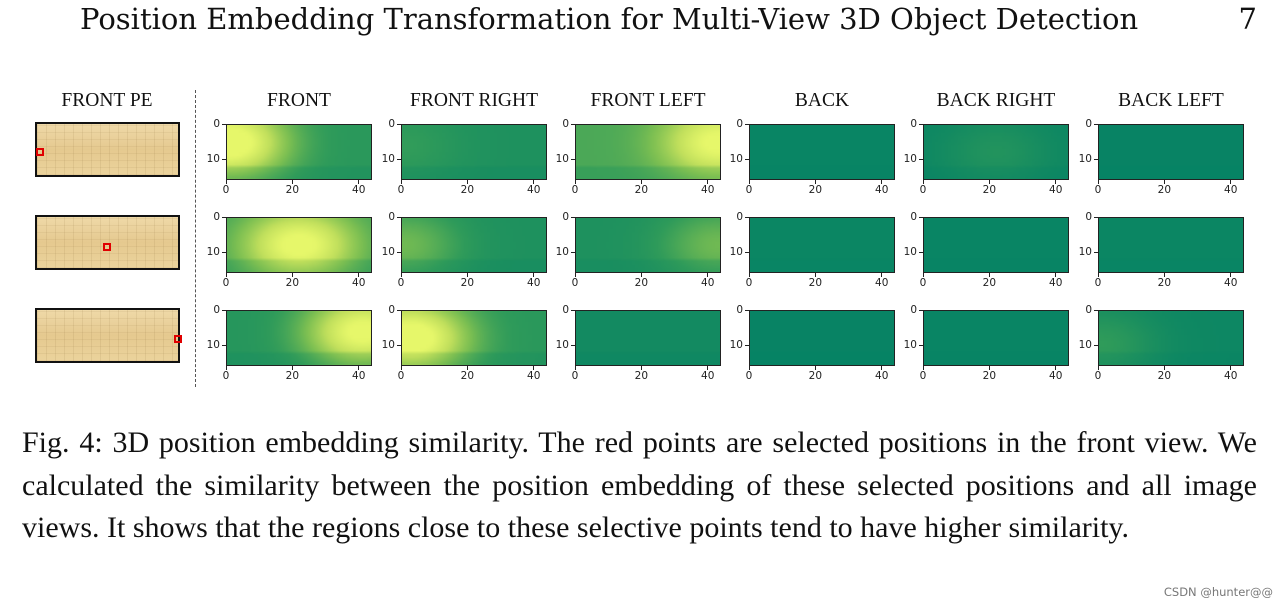 This screenshot has height=609, width=1287. What do you see at coordinates (1218, 592) in the screenshot?
I see `watermark: CSDN @hunter@@` at bounding box center [1218, 592].